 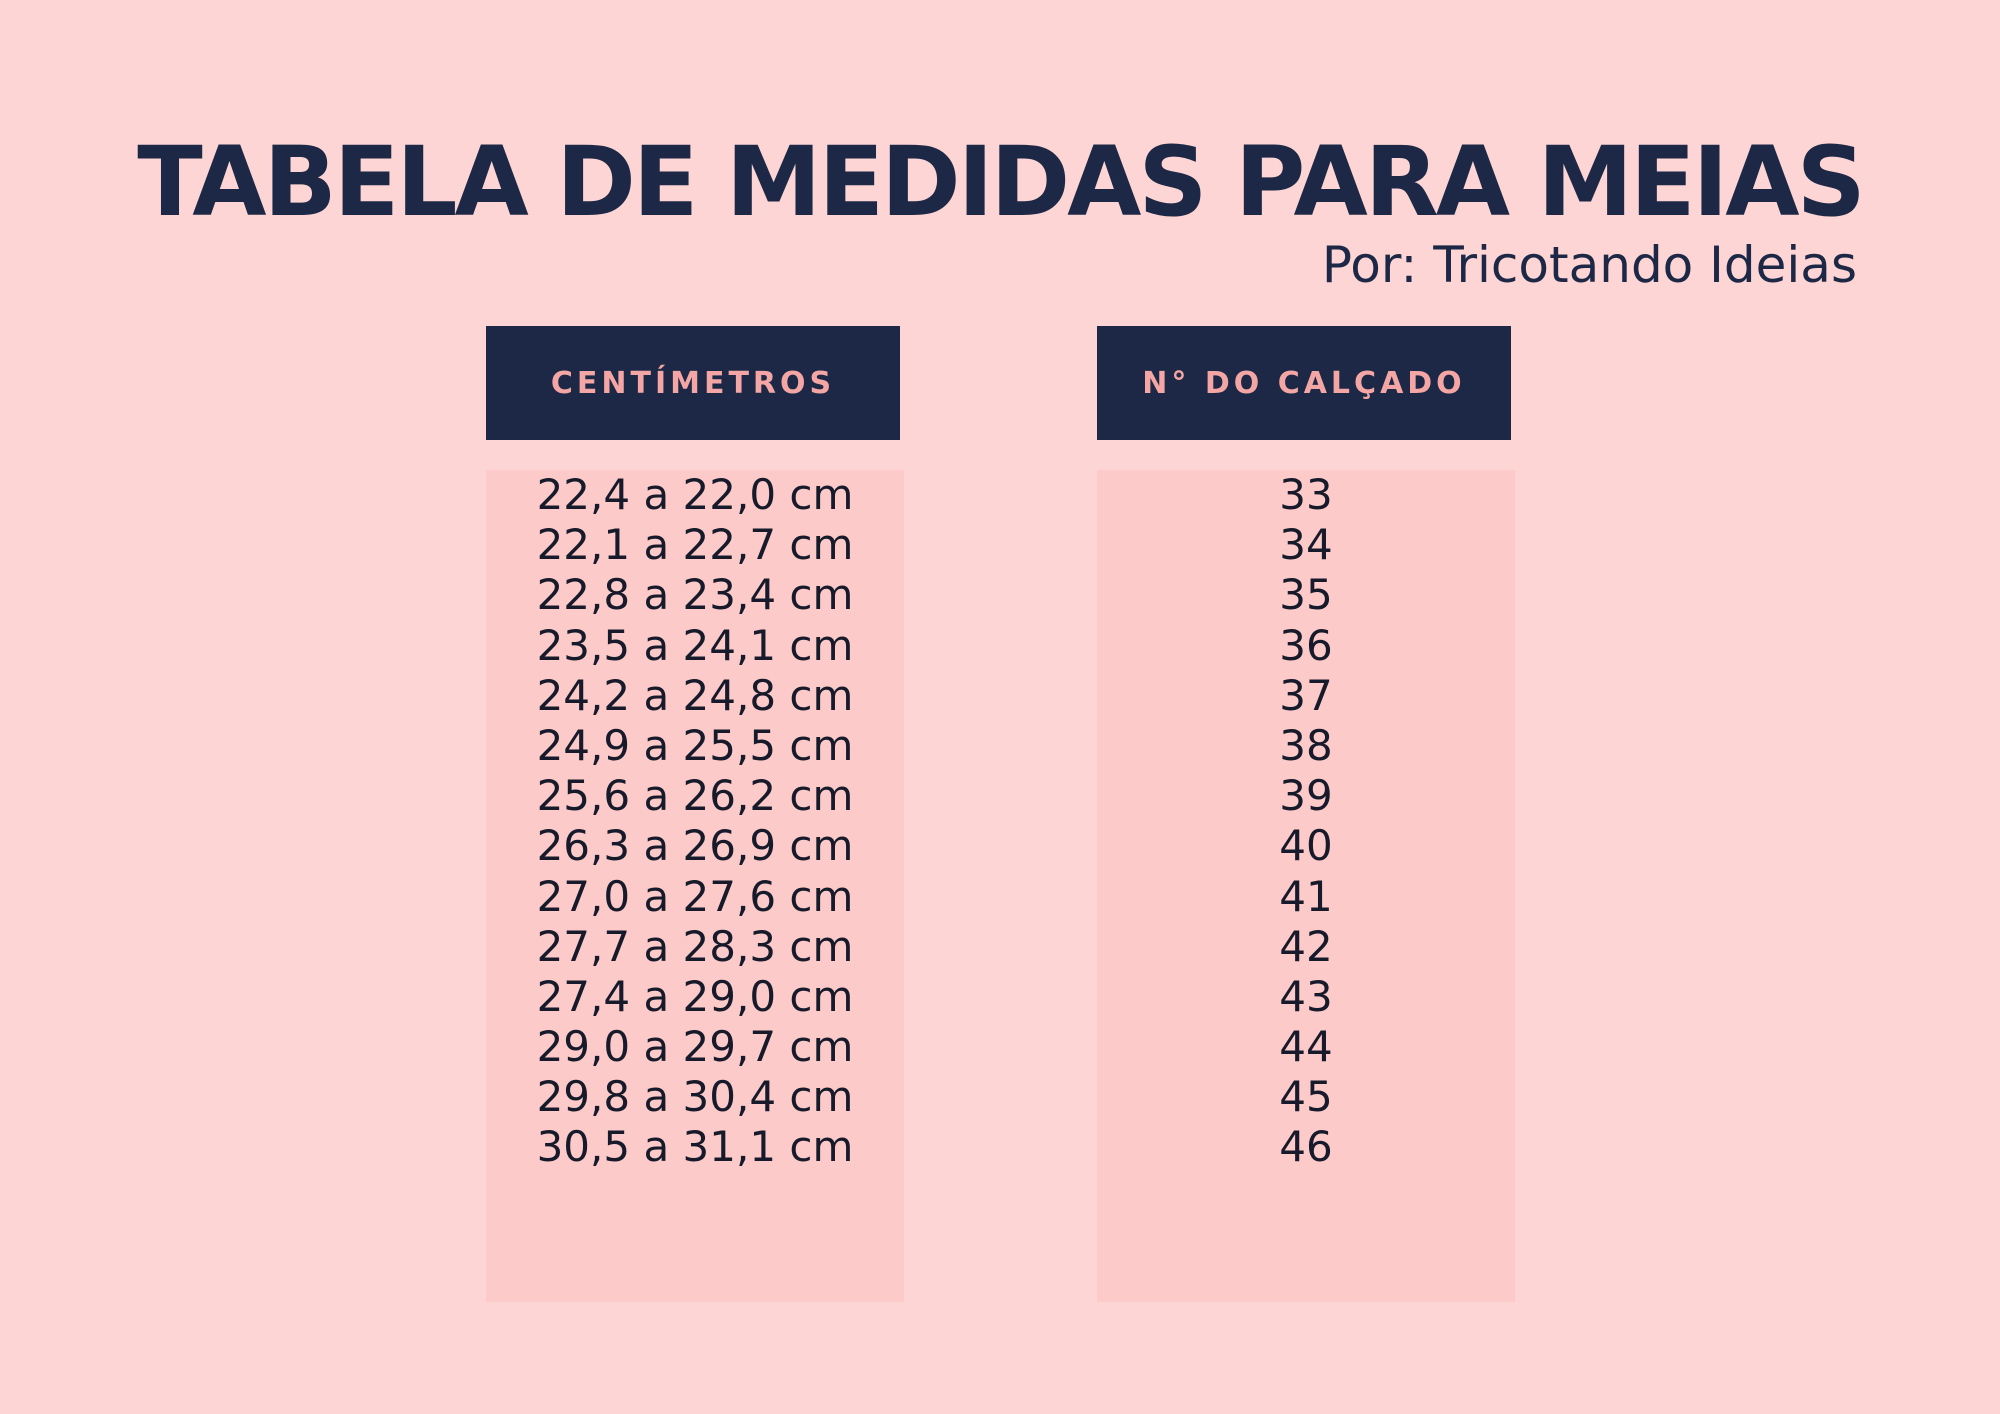 I want to click on list-item: 38, so click(x=1306, y=745).